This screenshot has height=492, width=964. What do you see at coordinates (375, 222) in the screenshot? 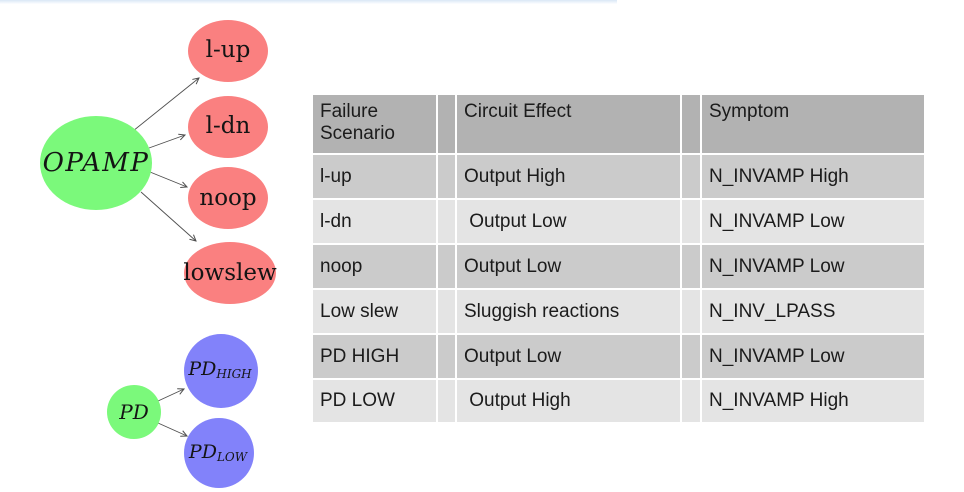
I see `cell-failure-scenario: l-dn` at bounding box center [375, 222].